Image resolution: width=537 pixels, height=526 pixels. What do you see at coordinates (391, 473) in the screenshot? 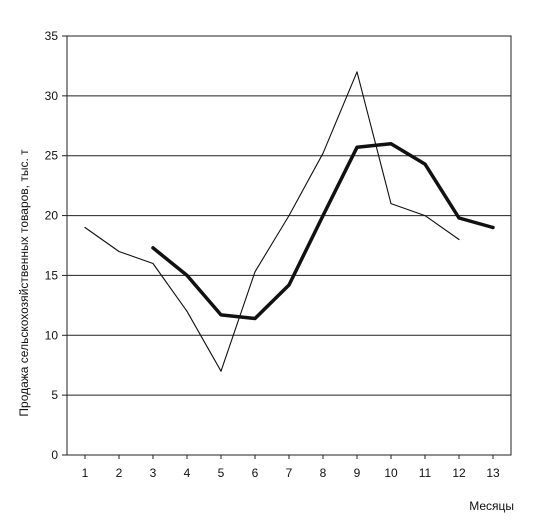
I see `x-tick-label: 10` at bounding box center [391, 473].